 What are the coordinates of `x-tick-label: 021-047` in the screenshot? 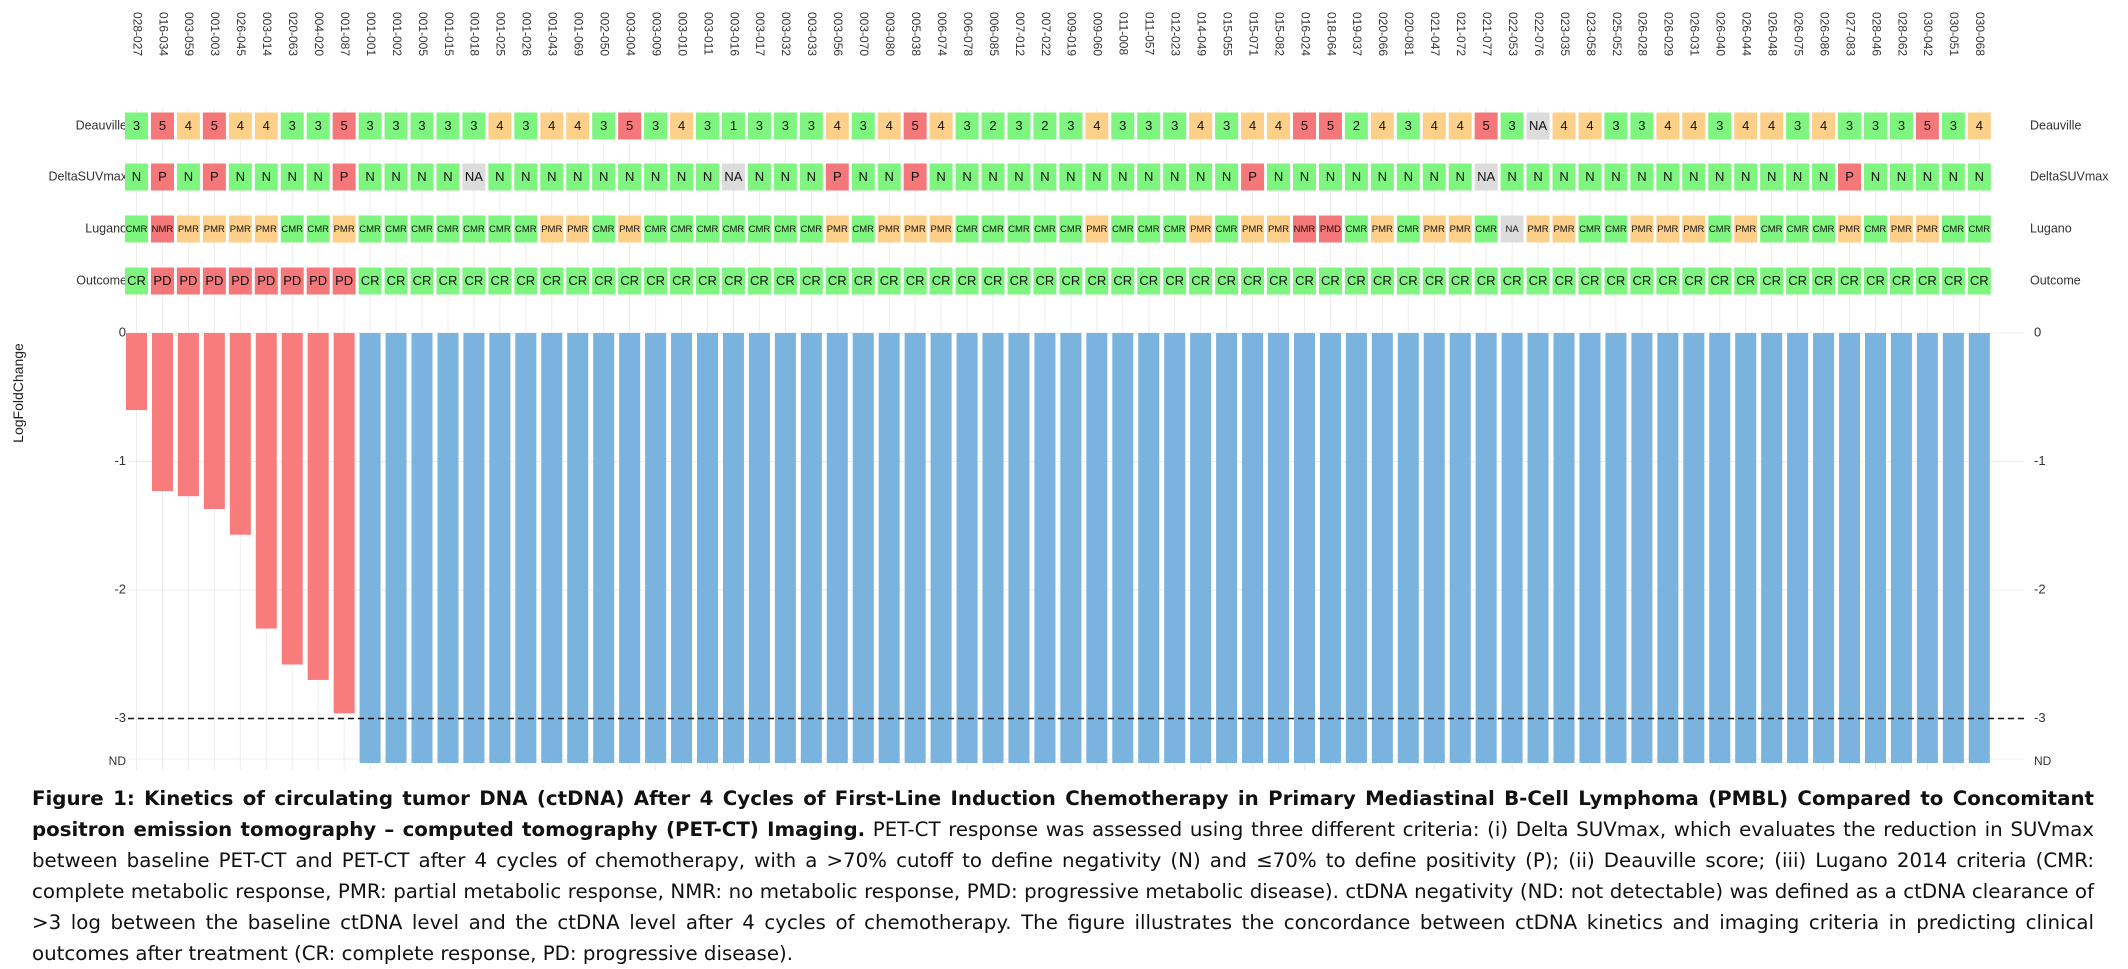 It's located at (1435, 34).